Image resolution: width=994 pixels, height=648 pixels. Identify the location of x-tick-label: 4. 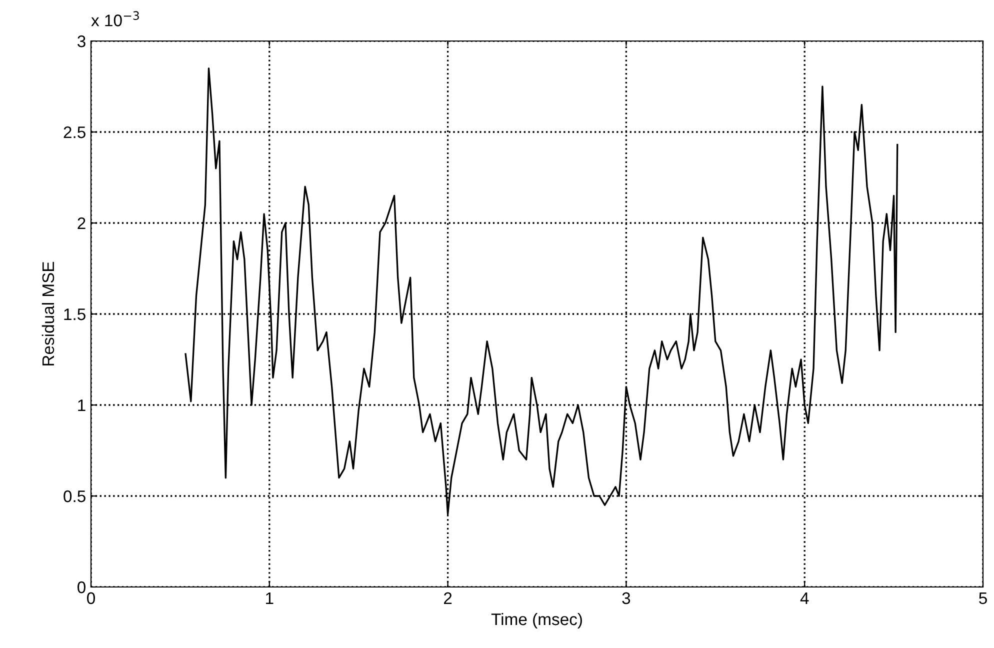
(804, 598).